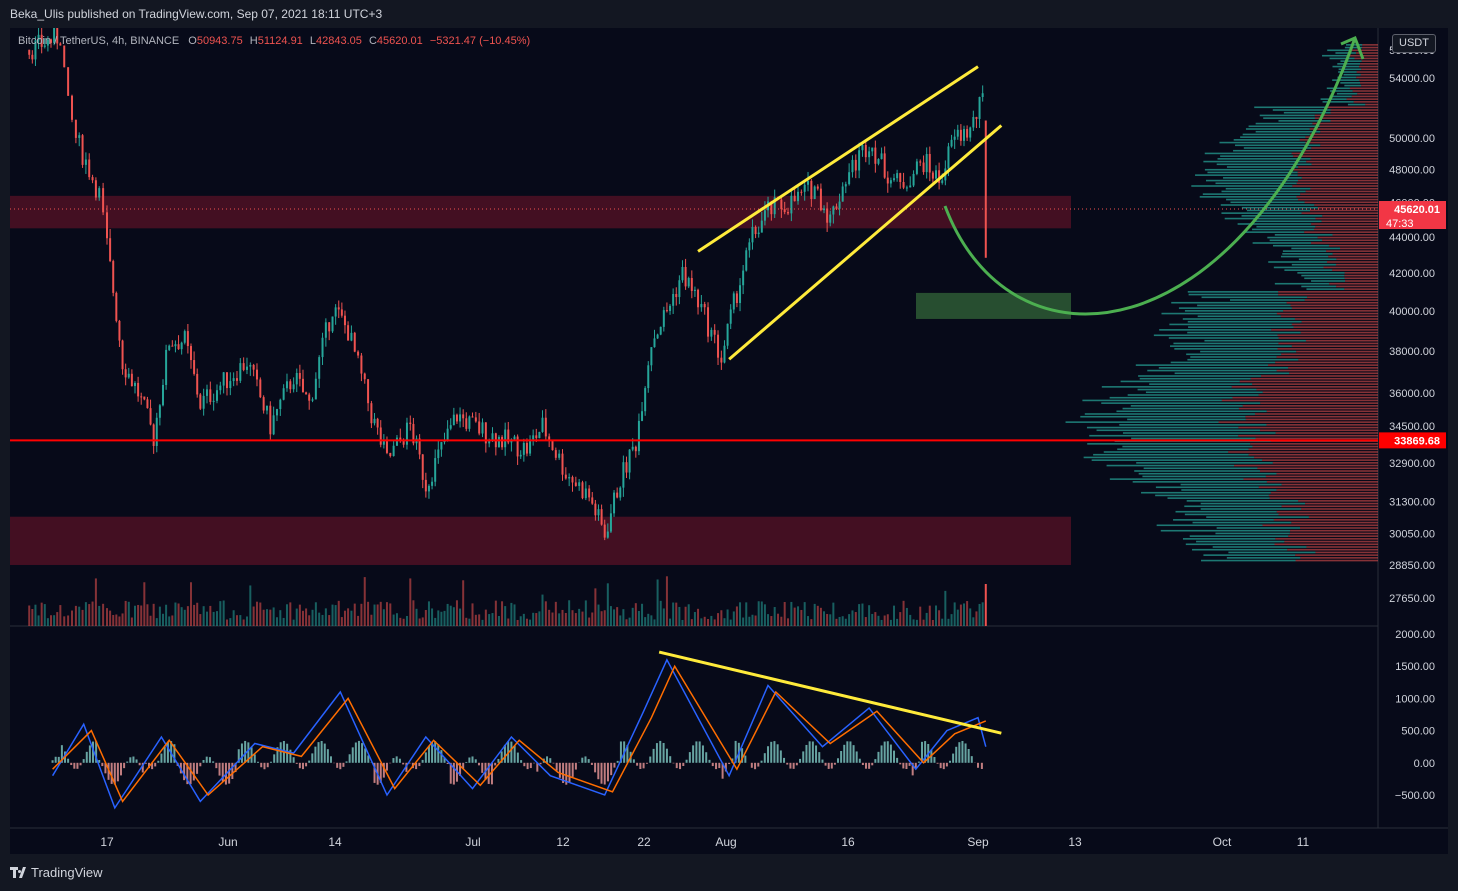 This screenshot has height=891, width=1458. I want to click on demand-zone, so click(993, 305).